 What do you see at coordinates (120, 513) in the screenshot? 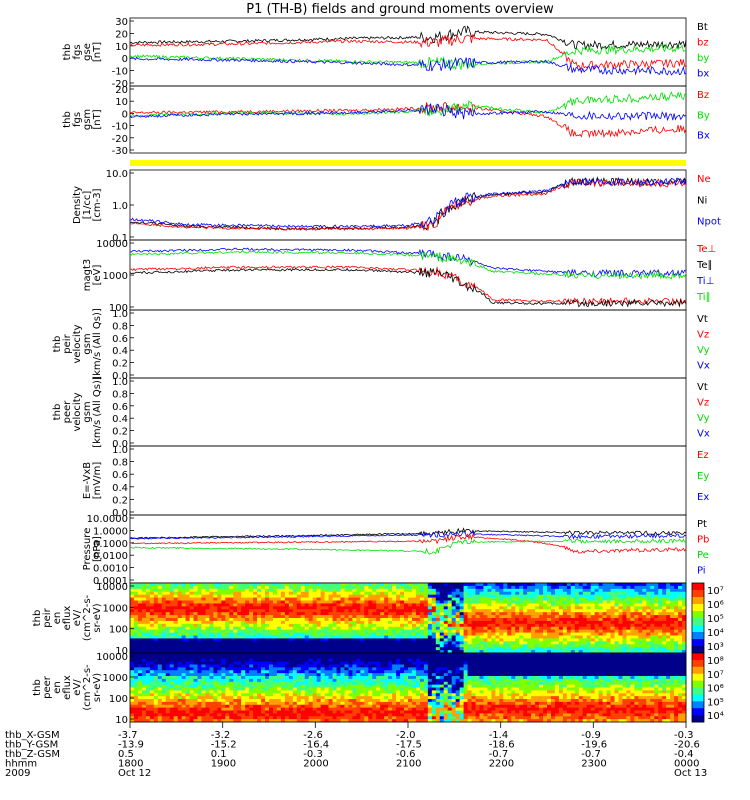
I see `y-tick-label: 0.0` at bounding box center [120, 513].